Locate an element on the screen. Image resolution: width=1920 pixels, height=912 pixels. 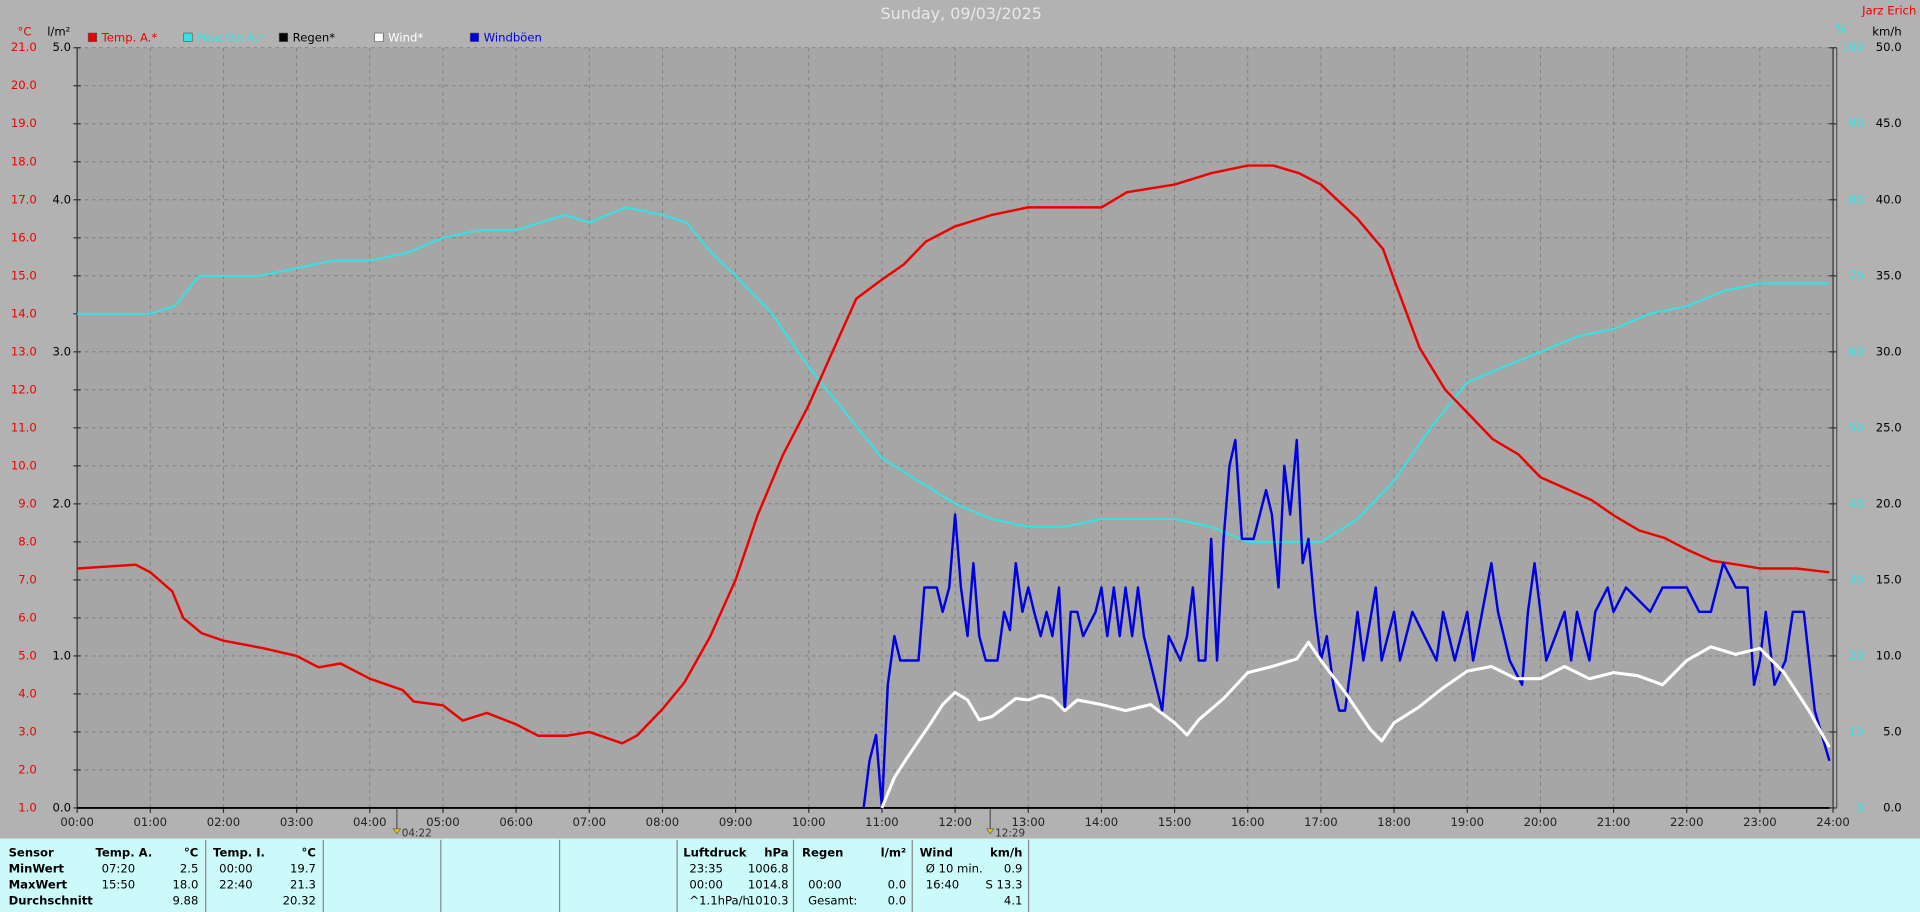
y4-tick-label: 40.0 is located at coordinates (1889, 199).